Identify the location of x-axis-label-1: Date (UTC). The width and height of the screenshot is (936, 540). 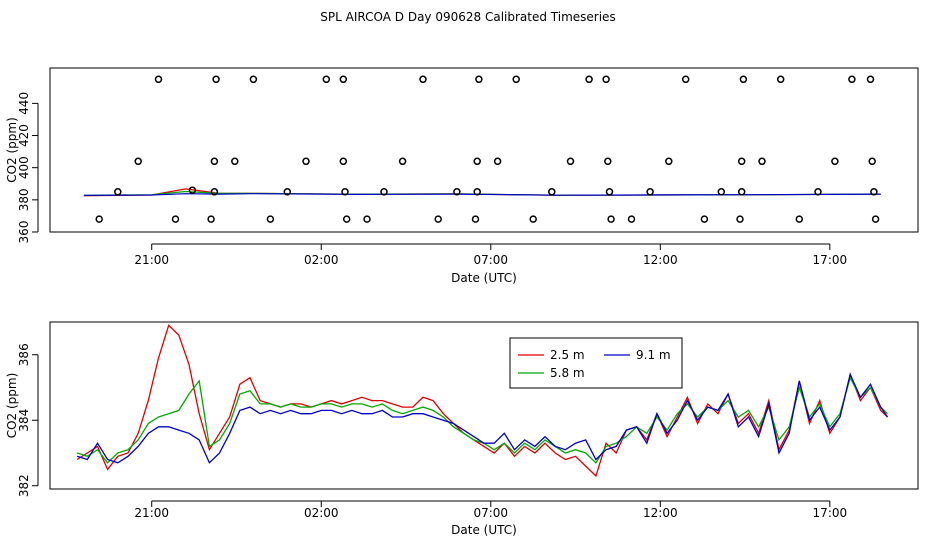
(484, 530).